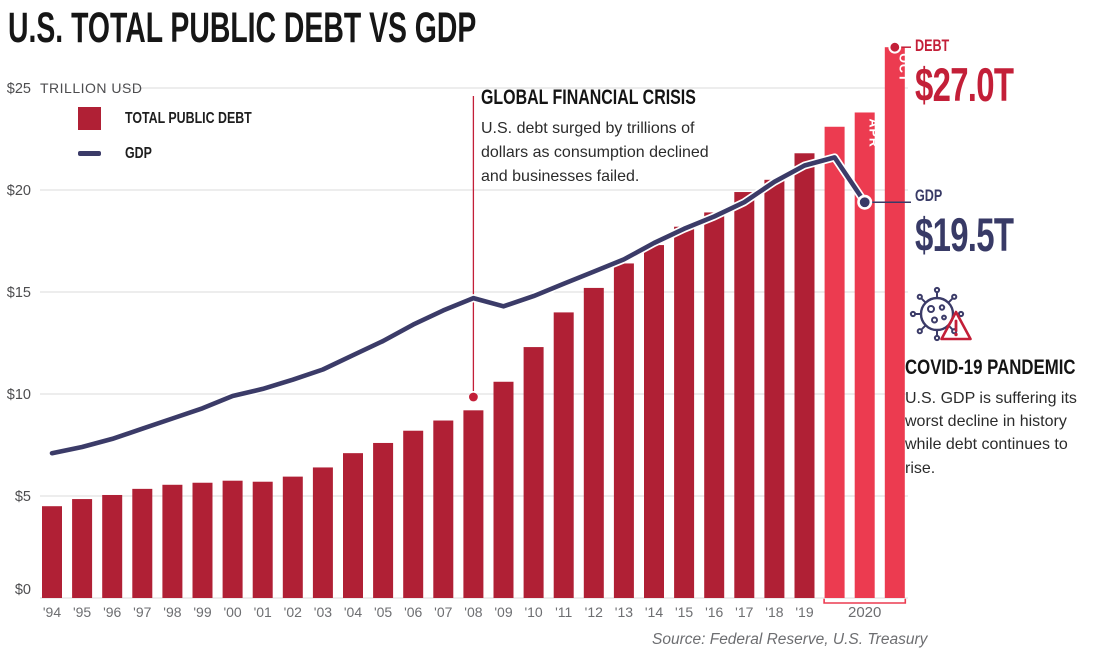 The image size is (1105, 657). Describe the element at coordinates (744, 395) in the screenshot. I see `debt-bar-'17` at that location.